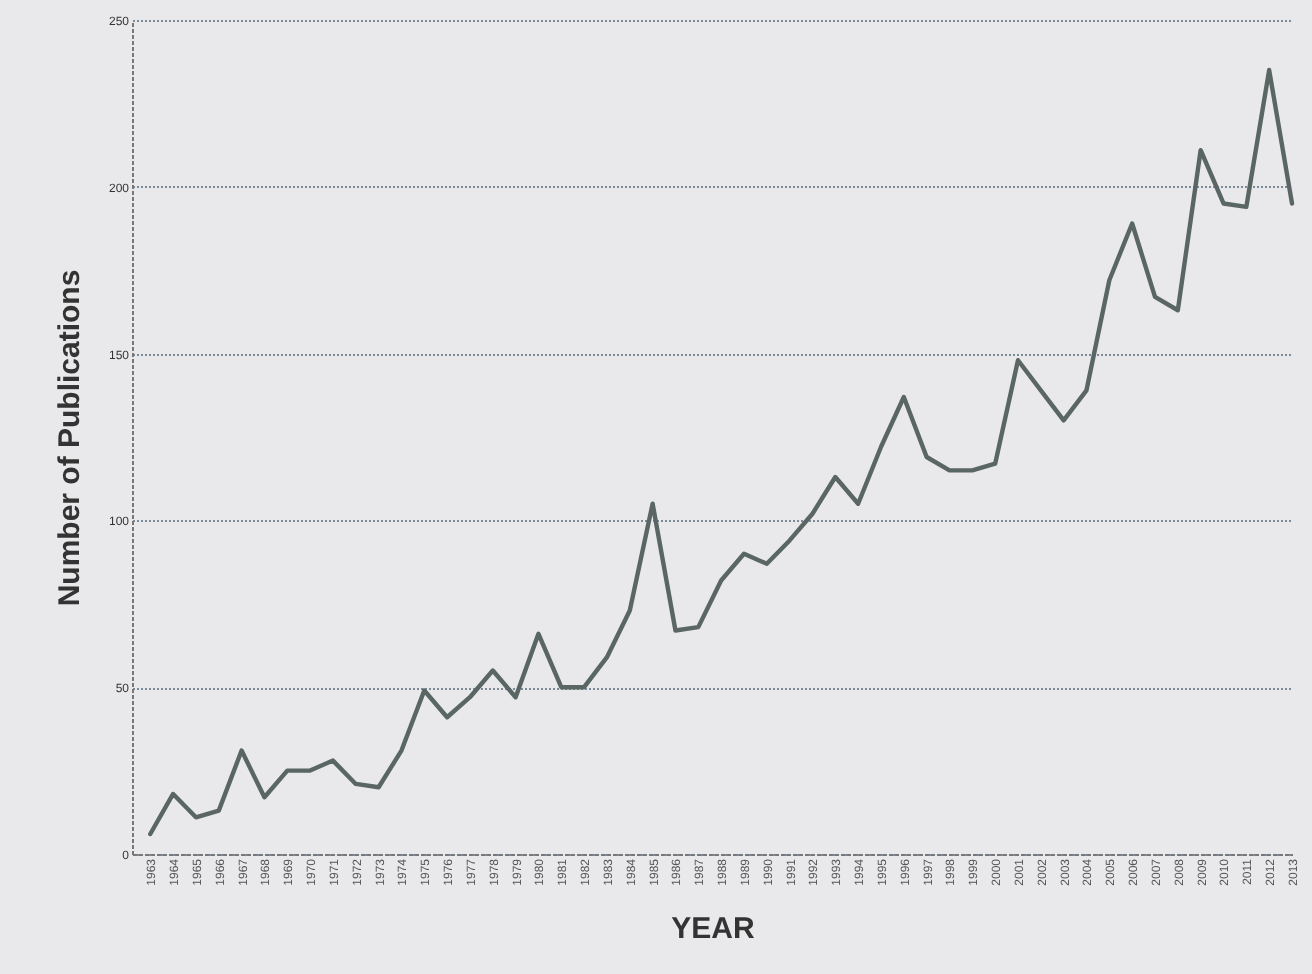 The width and height of the screenshot is (1312, 974). I want to click on x-axis-title: YEAR, so click(713, 928).